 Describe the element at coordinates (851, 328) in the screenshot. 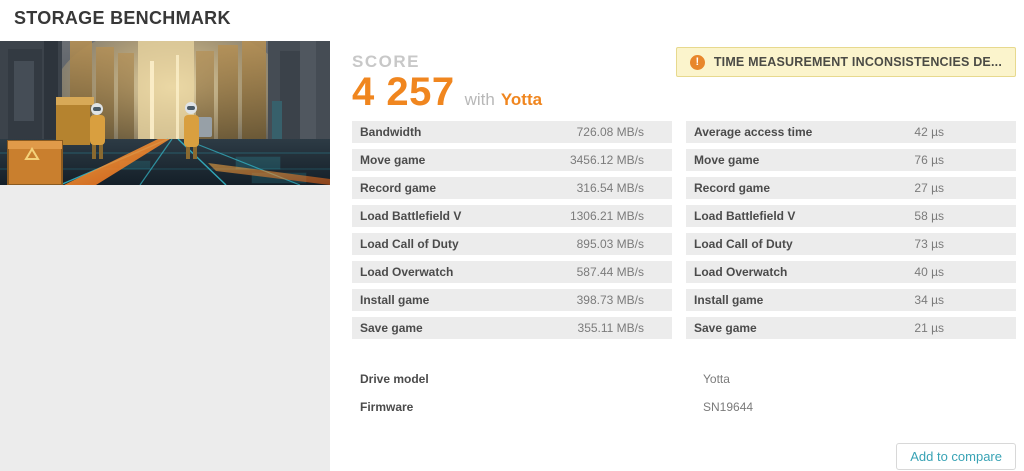

I see `table-row: Save game 21 µs` at that location.